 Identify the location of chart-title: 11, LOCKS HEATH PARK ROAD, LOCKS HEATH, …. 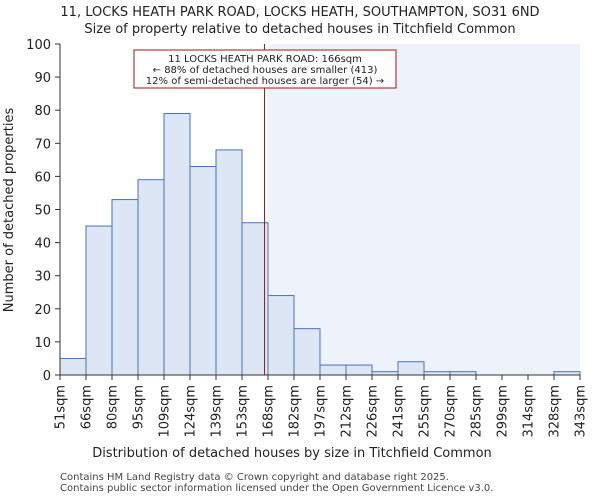
(299, 12).